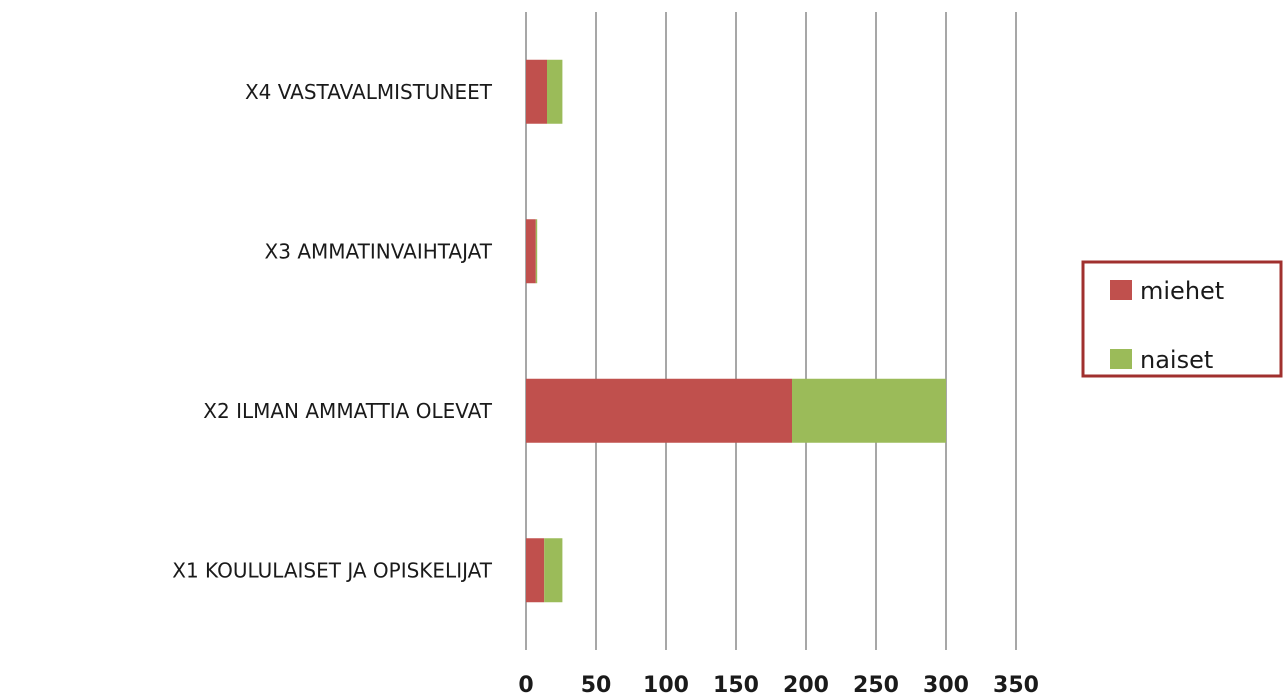 The width and height of the screenshot is (1284, 699). I want to click on legend-label-miehet: miehet, so click(1182, 291).